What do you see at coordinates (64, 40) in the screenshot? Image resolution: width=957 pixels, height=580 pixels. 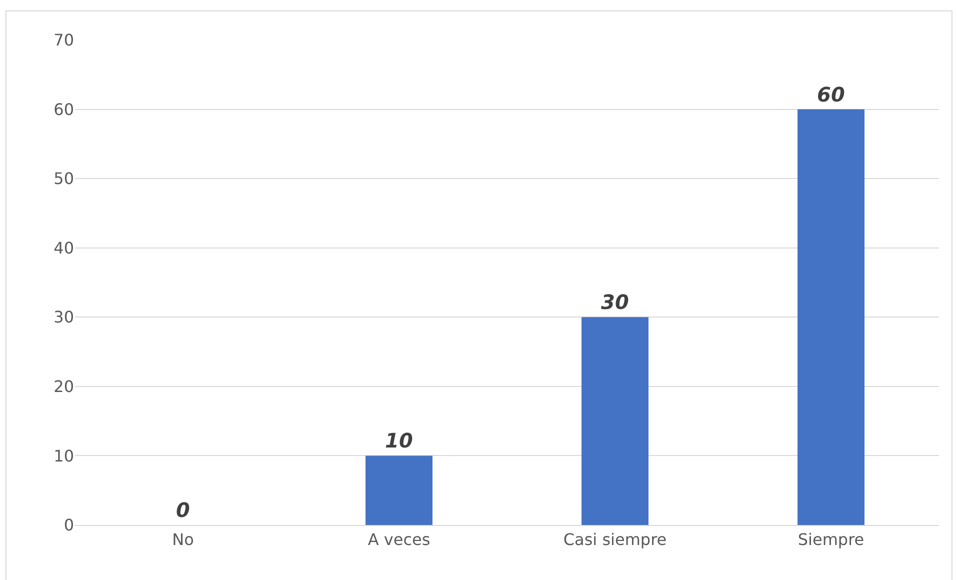 I see `y-tick-label: 70` at bounding box center [64, 40].